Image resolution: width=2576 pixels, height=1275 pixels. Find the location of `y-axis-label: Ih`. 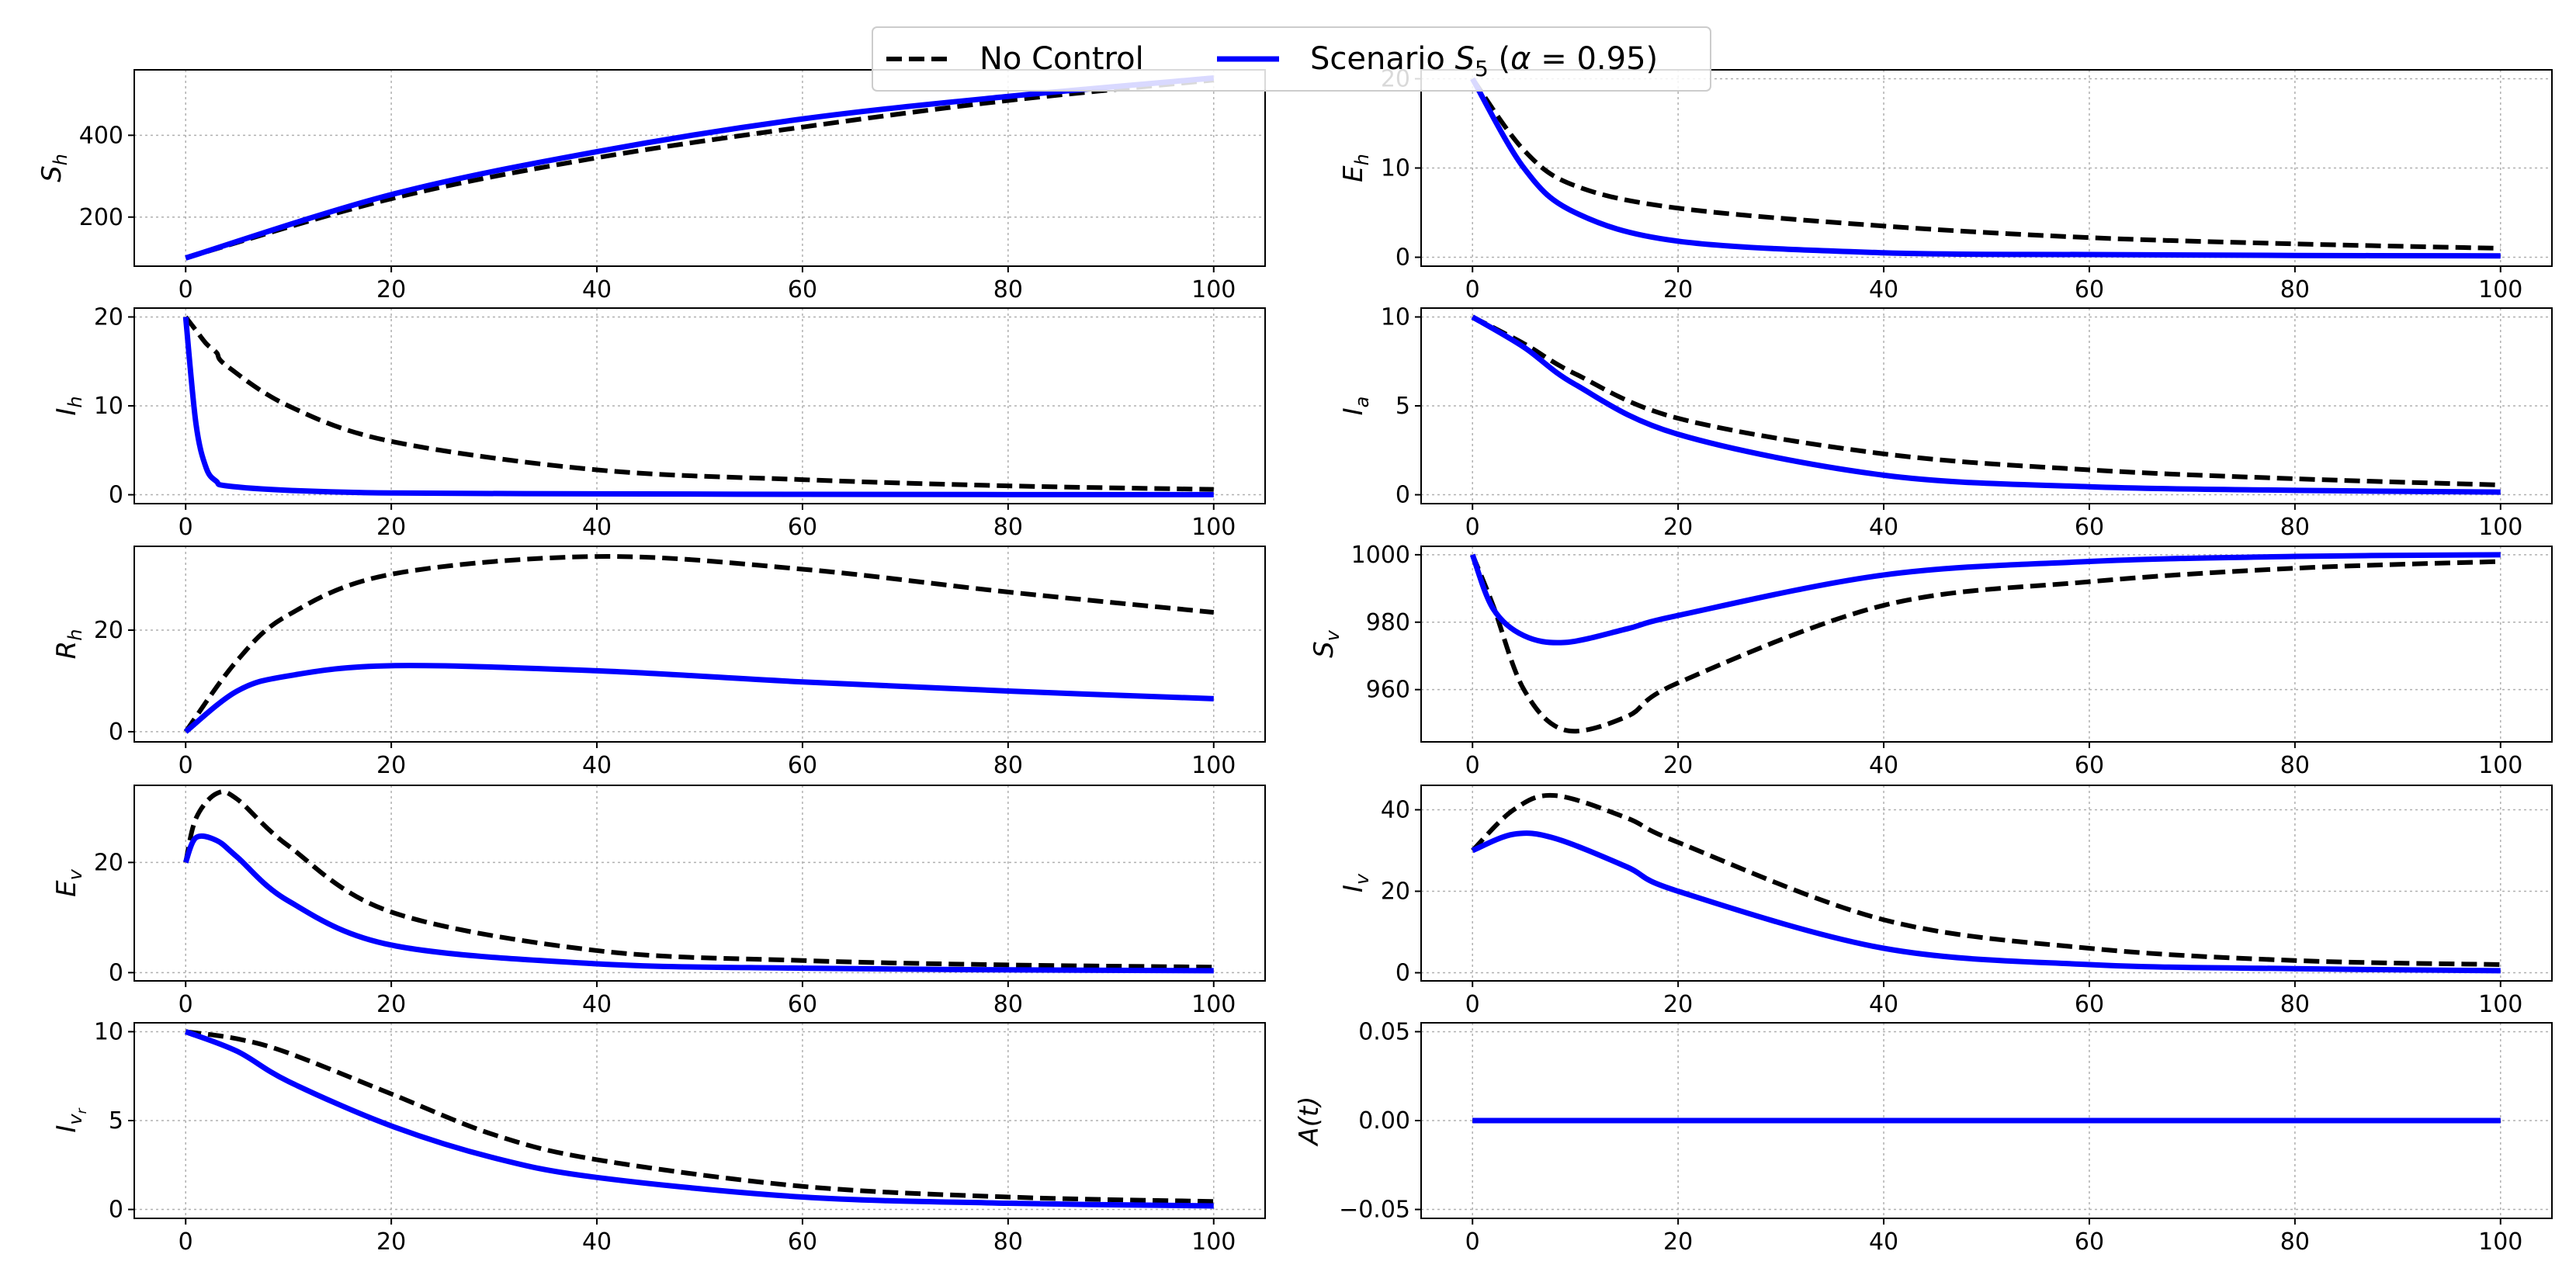

y-axis-label: Ih is located at coordinates (68, 405).